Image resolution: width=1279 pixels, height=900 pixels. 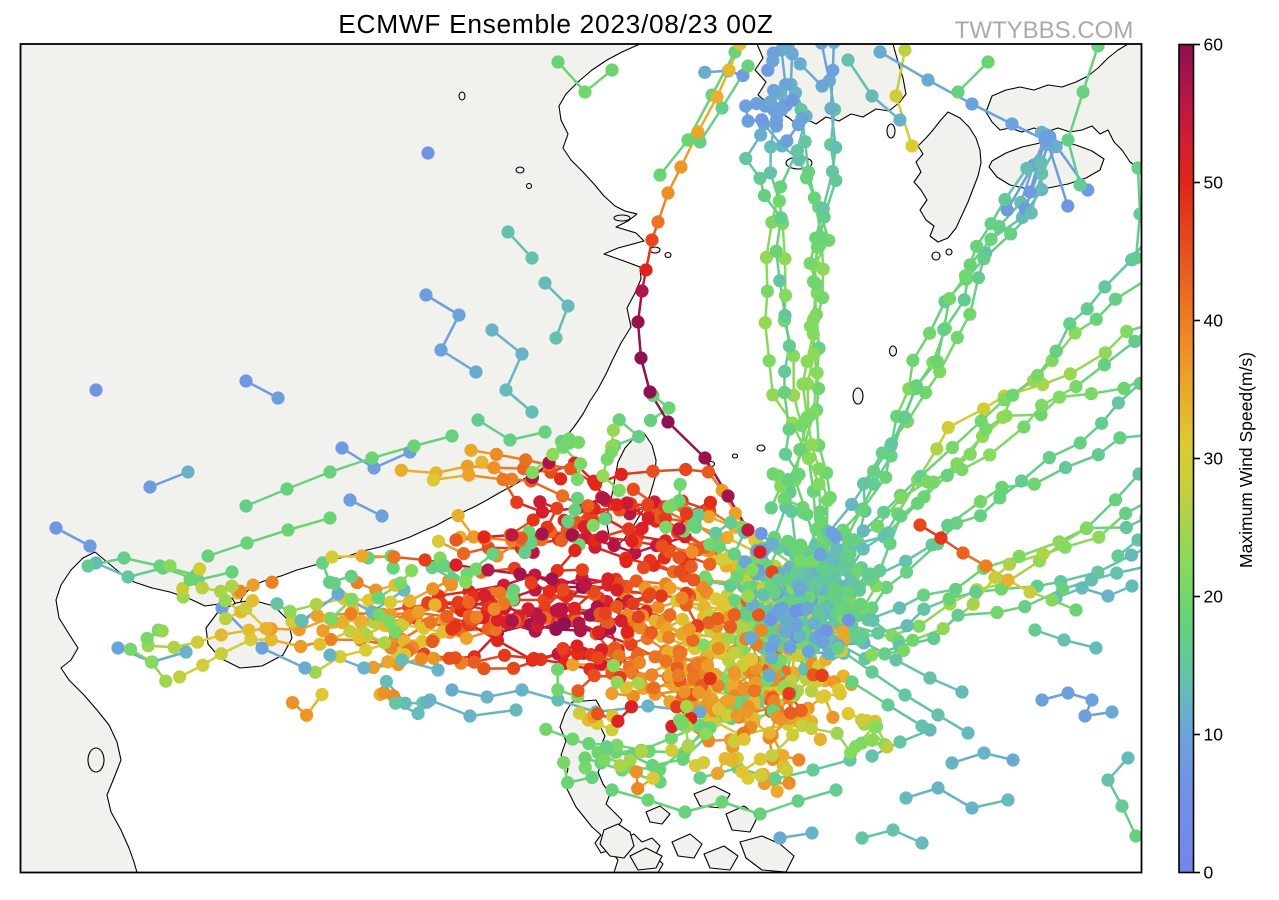 I want to click on svg-text: 40, so click(x=1214, y=321).